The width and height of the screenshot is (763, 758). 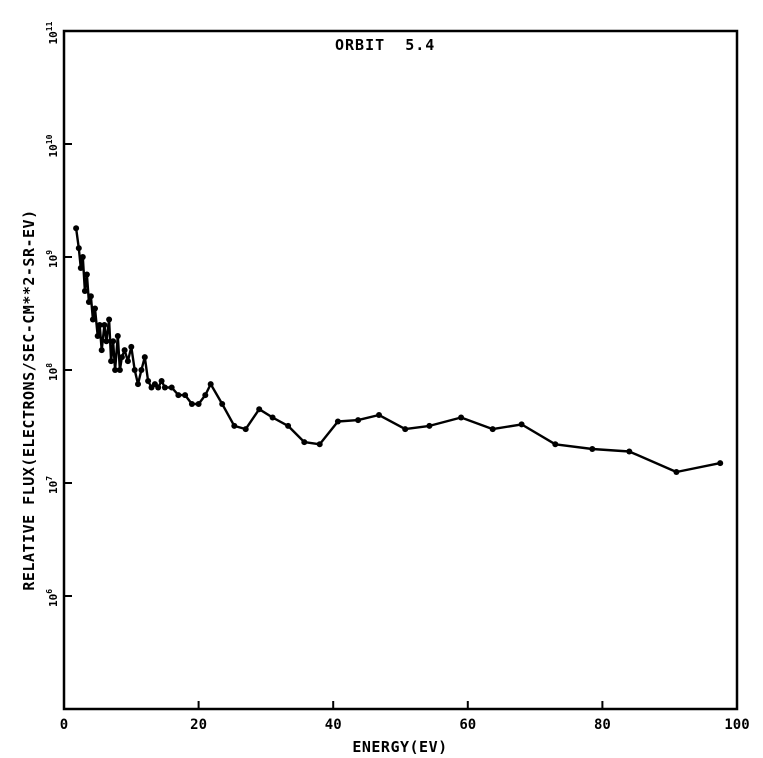 I want to click on y-tick-label: 1011, so click(x=52, y=32).